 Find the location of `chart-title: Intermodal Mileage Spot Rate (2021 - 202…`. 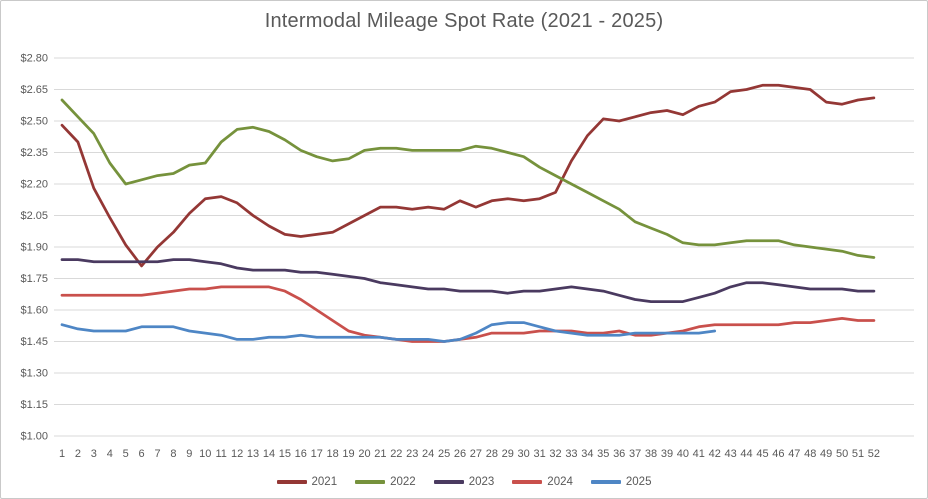

chart-title: Intermodal Mileage Spot Rate (2021 - 202… is located at coordinates (464, 21).